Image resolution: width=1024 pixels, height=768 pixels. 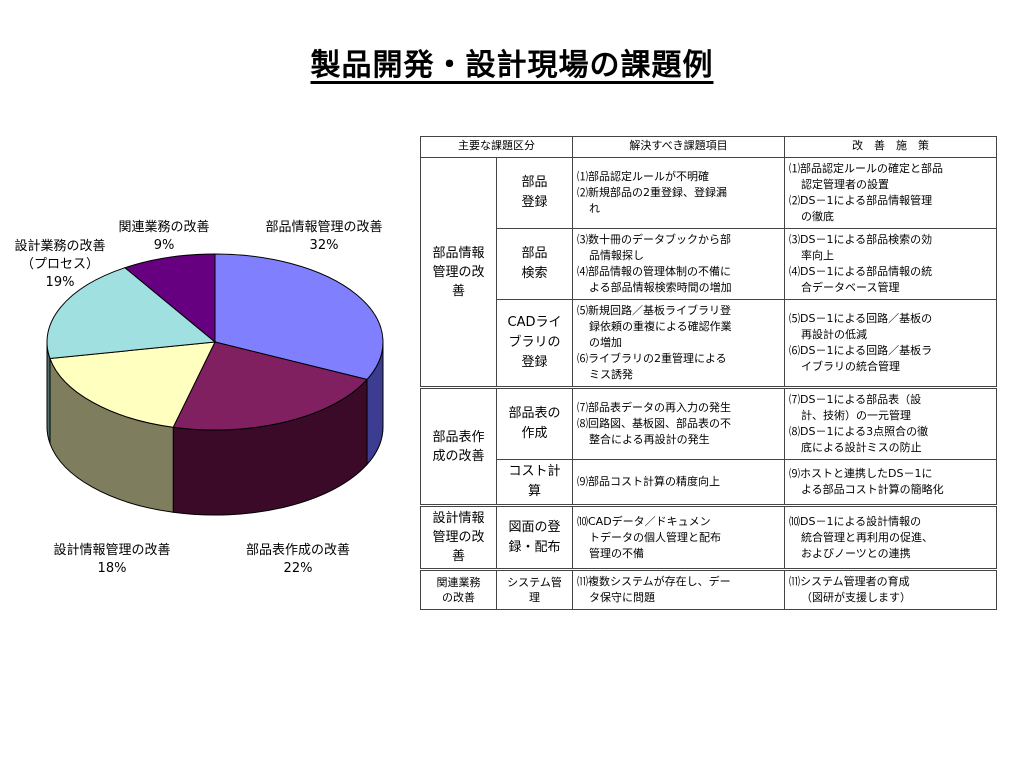 I want to click on cell-line: 算, so click(x=534, y=491).